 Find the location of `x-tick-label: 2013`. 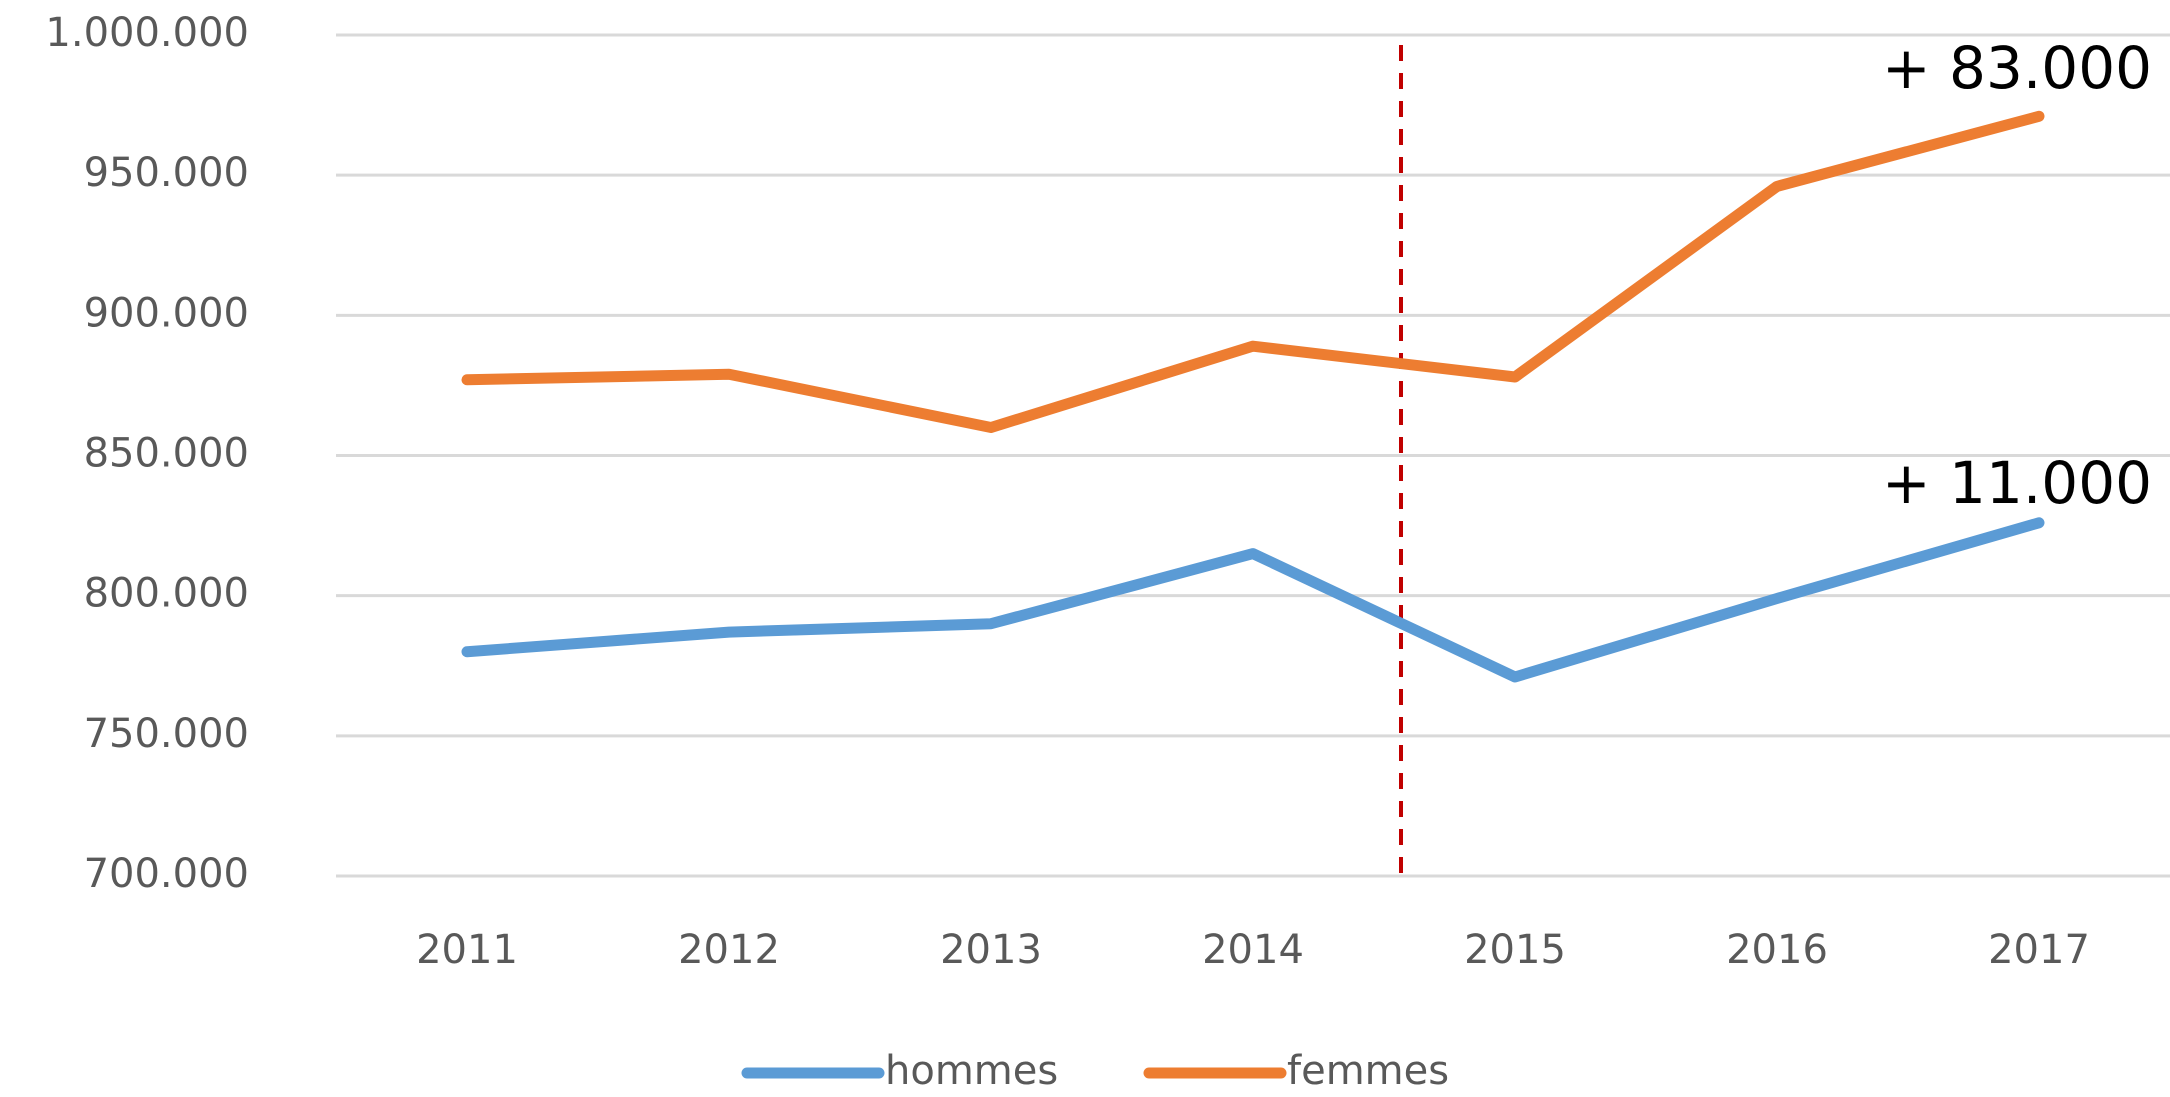

x-tick-label: 2013 is located at coordinates (991, 950).